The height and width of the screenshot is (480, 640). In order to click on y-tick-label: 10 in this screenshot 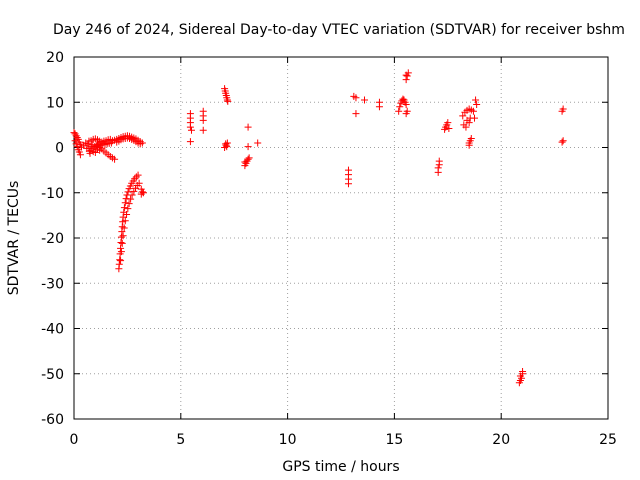, I will do `click(55, 103)`.